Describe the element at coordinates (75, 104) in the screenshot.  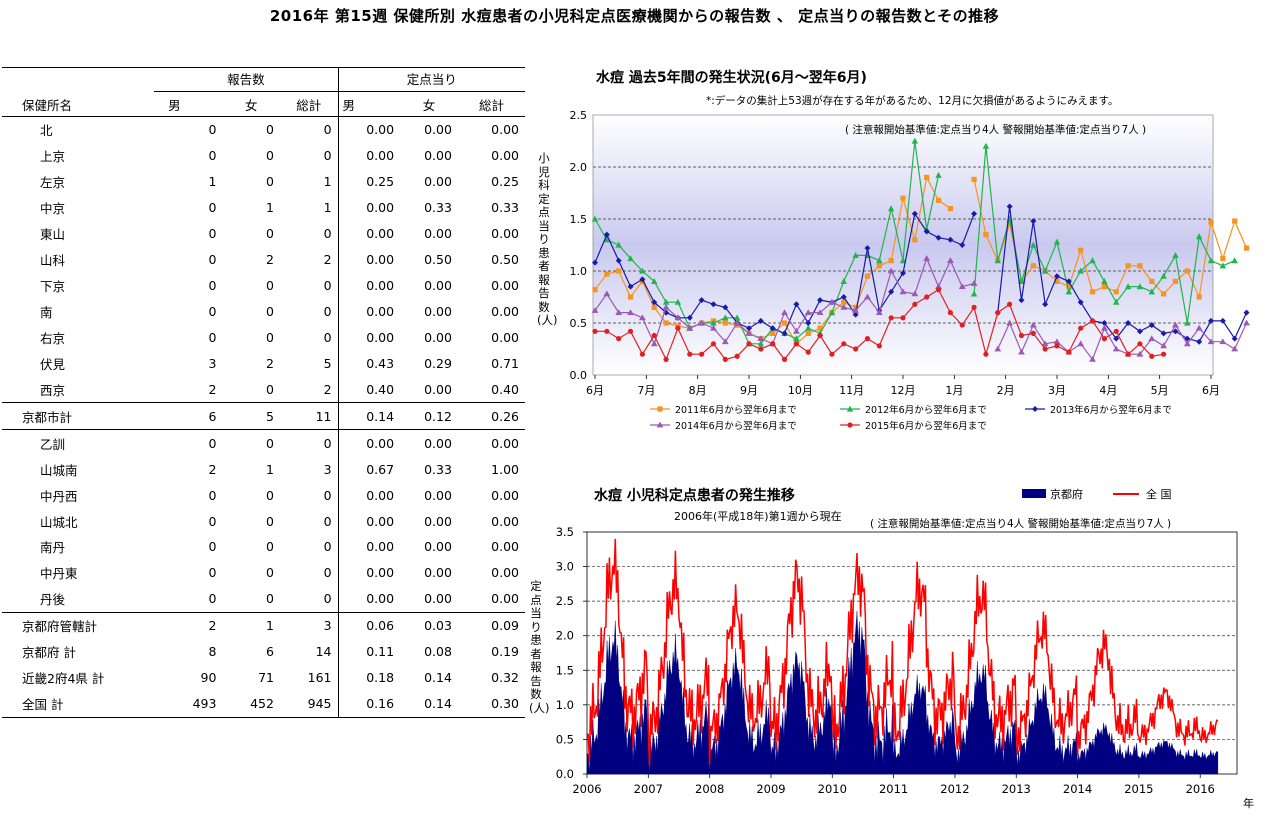
I see `col-name-header: 保健所名` at that location.